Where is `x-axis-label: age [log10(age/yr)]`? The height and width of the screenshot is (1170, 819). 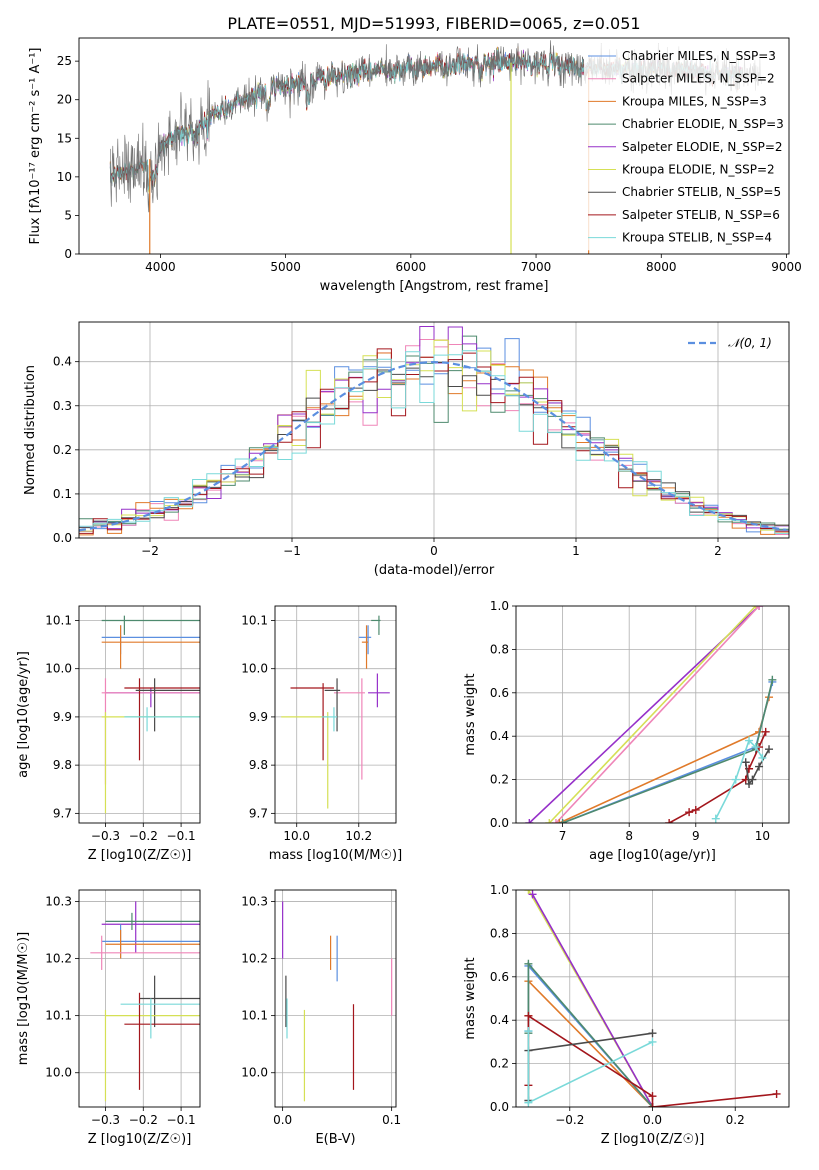 x-axis-label: age [log10(age/yr)] is located at coordinates (652, 855).